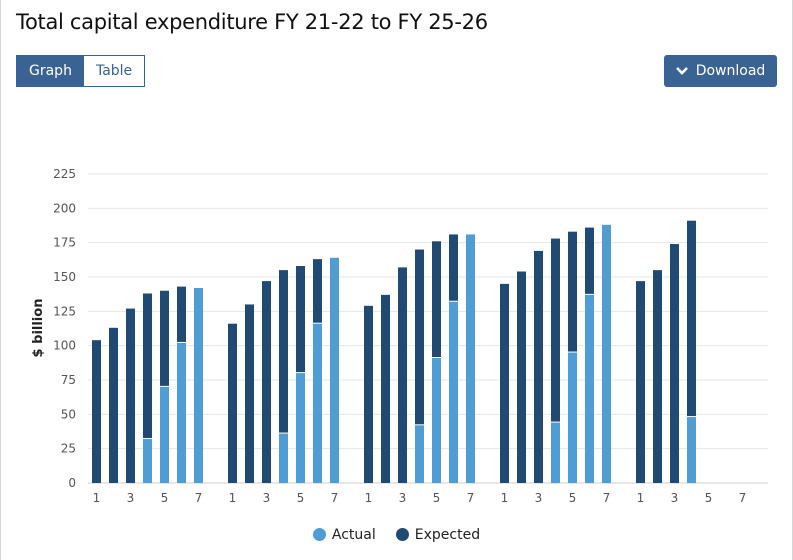 Image resolution: width=793 pixels, height=560 pixels. Describe the element at coordinates (68, 449) in the screenshot. I see `y-tick-label: 25` at that location.